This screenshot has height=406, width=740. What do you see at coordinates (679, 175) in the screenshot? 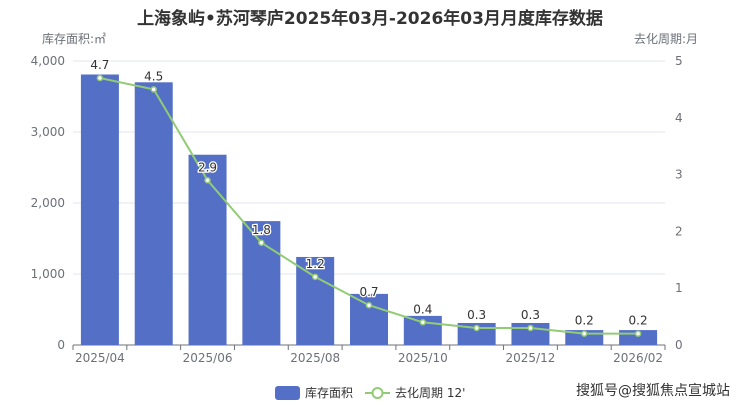
I see `y2-tick-label: 3` at bounding box center [679, 175].